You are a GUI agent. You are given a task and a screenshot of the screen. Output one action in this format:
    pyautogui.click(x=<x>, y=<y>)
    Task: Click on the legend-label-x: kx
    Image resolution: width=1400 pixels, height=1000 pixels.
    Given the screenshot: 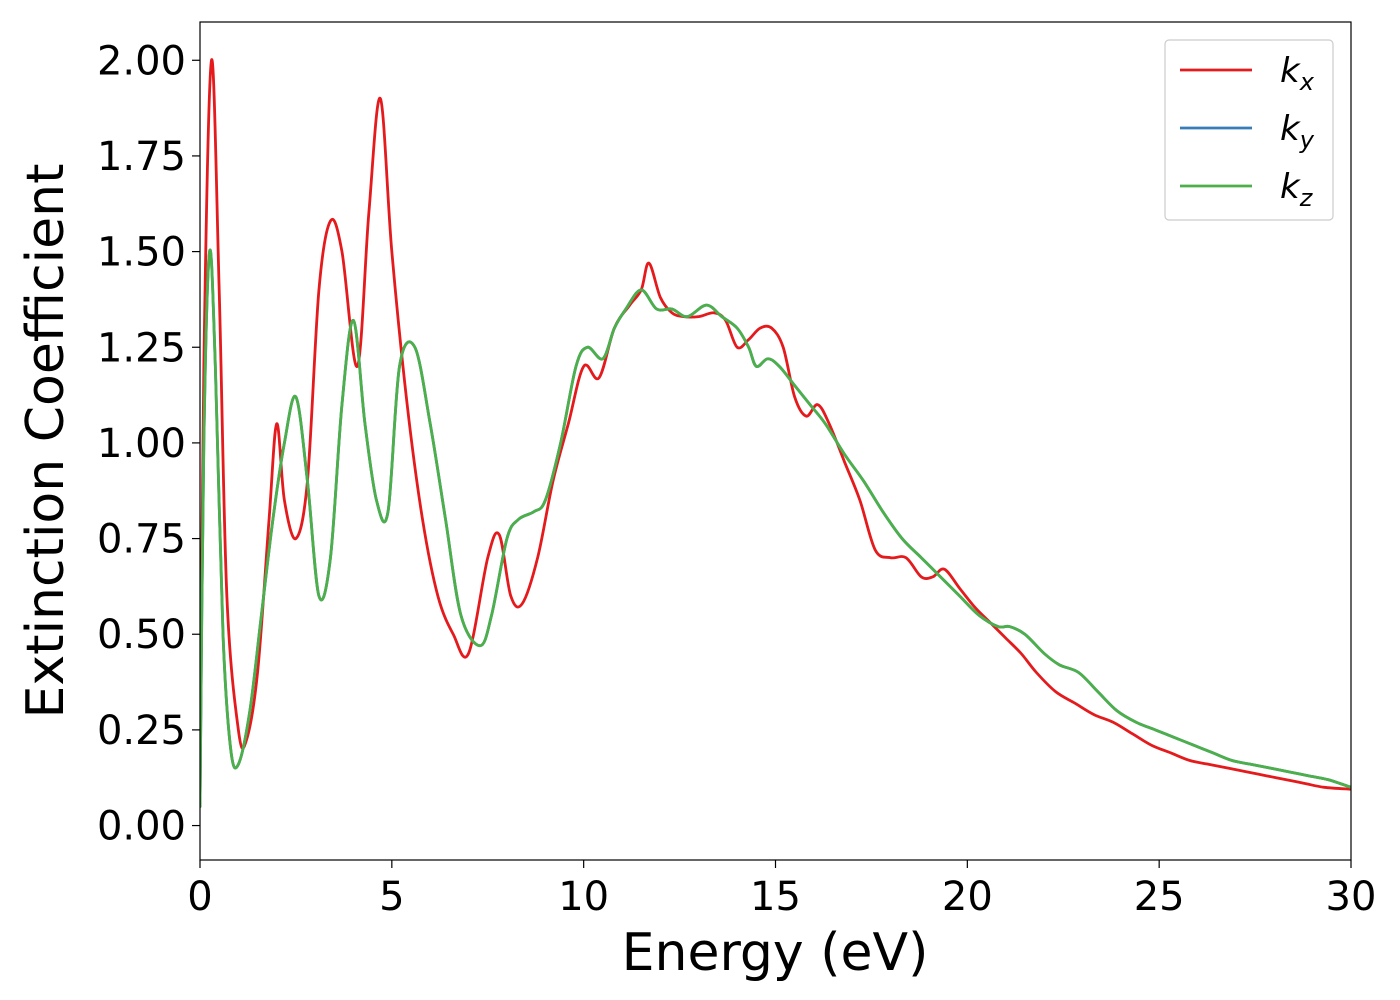 What is the action you would take?
    pyautogui.click(x=1297, y=73)
    